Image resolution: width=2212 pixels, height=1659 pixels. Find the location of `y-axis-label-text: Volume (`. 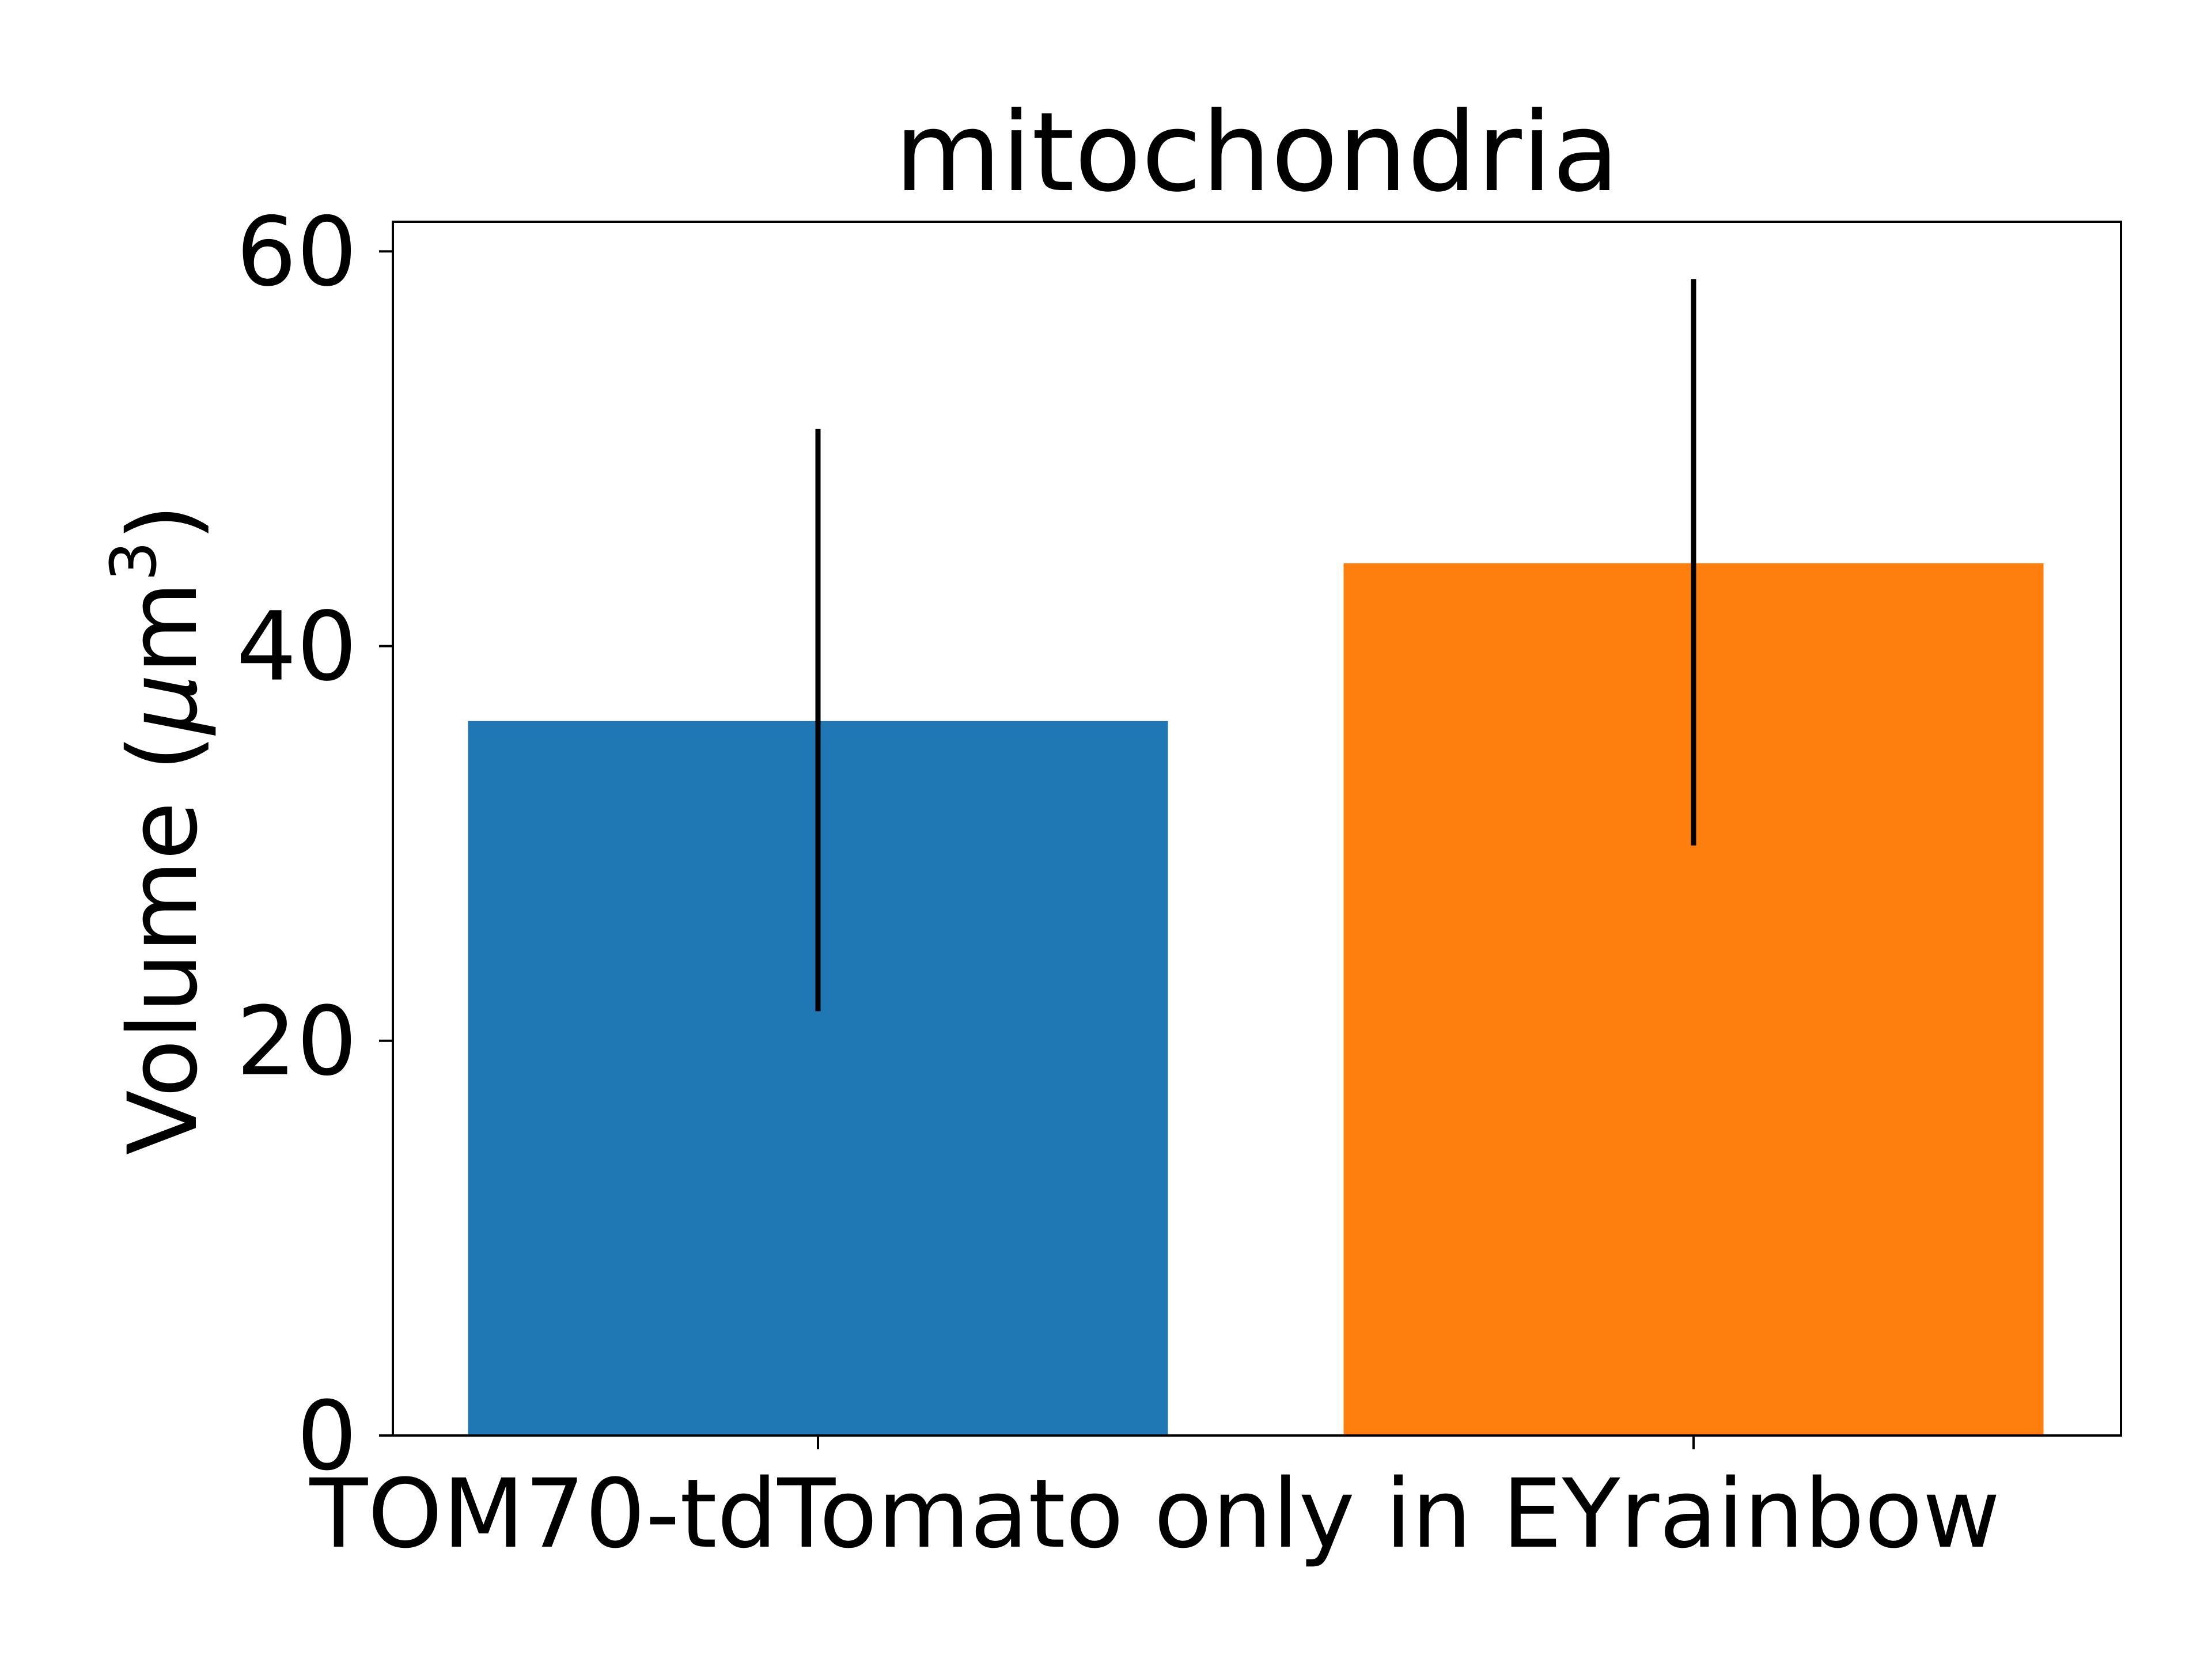

y-axis-label-text: Volume ( is located at coordinates (163, 945).